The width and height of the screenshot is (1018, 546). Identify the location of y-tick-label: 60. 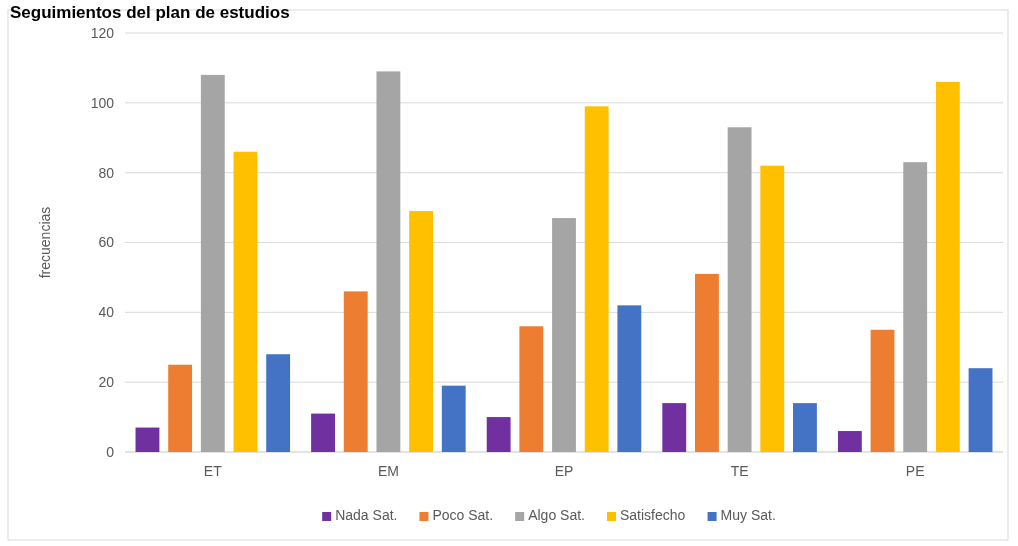
(106, 242).